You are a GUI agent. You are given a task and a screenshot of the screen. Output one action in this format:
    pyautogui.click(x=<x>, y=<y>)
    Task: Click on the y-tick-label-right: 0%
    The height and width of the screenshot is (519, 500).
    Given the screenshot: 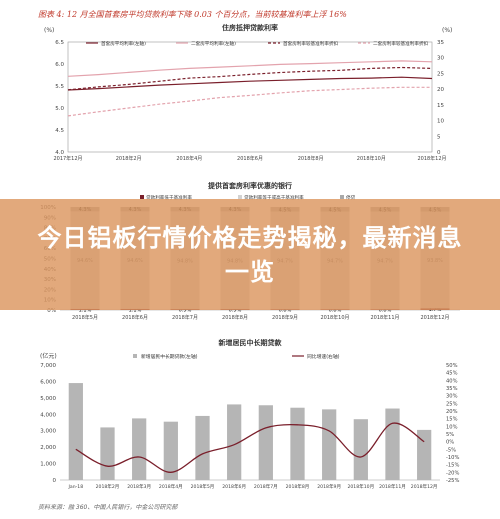 What is the action you would take?
    pyautogui.click(x=450, y=443)
    